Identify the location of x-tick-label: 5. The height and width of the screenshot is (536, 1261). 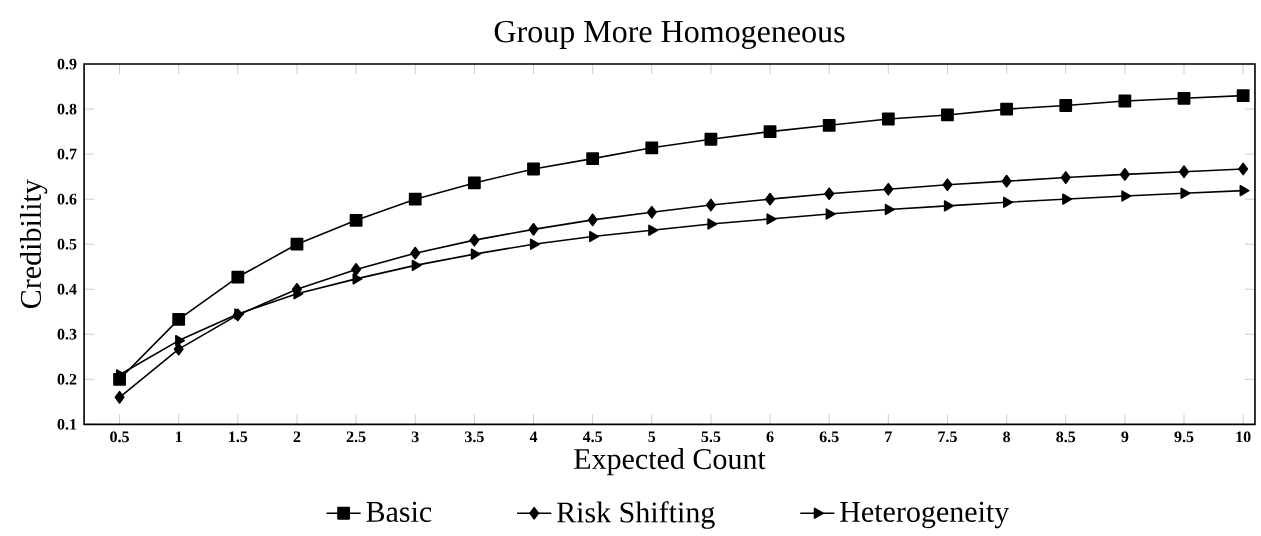
(652, 436).